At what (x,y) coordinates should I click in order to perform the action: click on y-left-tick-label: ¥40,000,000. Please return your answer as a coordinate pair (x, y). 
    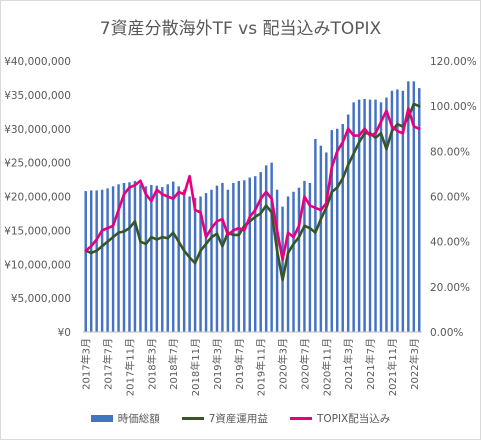
    Looking at the image, I should click on (37, 62).